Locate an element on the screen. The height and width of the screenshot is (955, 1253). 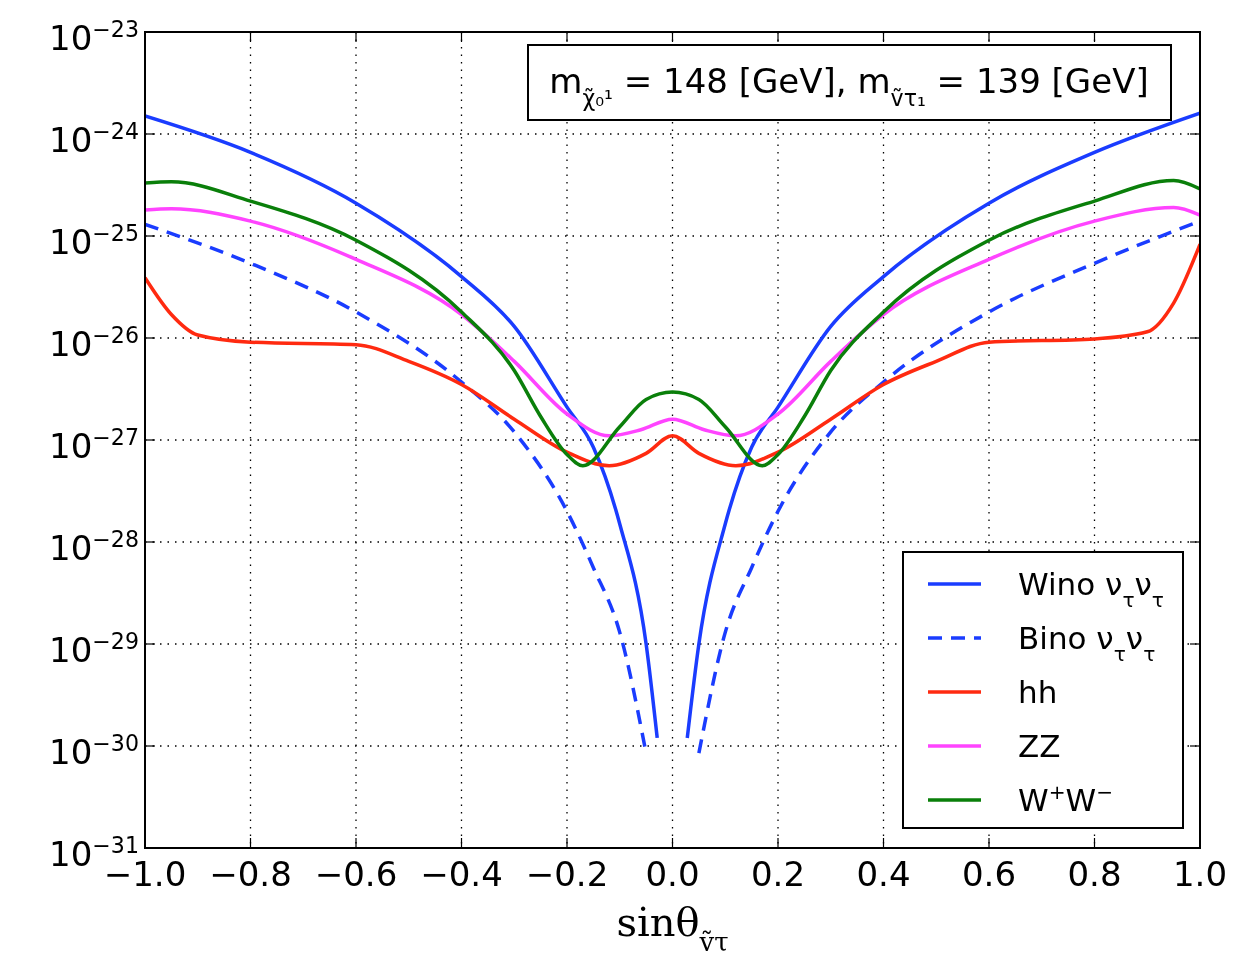
x-tick-label: −0.6 is located at coordinates (356, 874).